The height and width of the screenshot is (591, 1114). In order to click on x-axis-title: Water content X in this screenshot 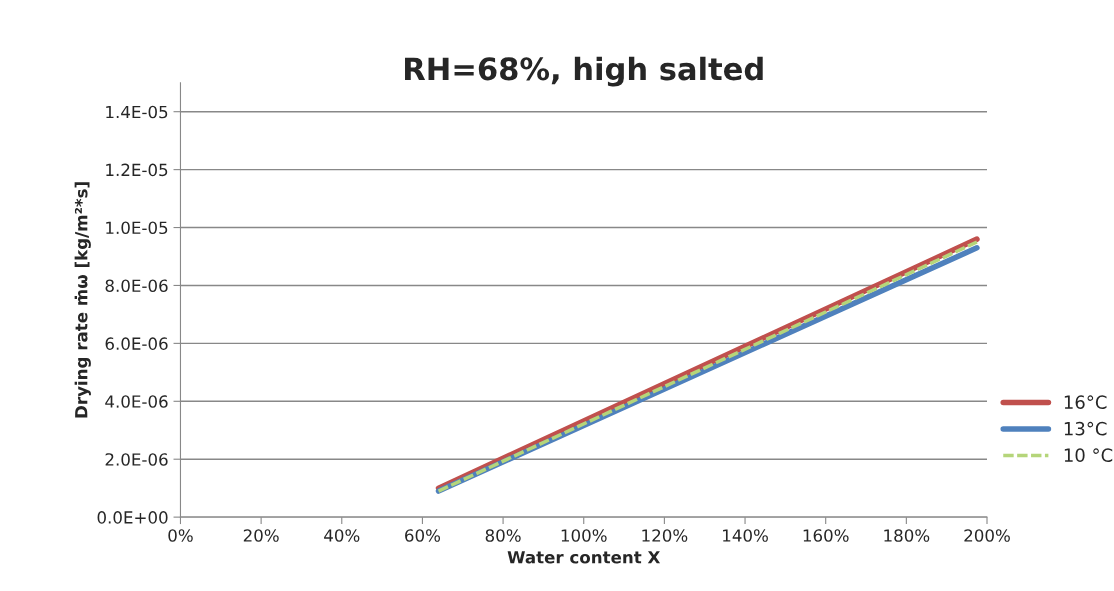, I will do `click(584, 557)`.